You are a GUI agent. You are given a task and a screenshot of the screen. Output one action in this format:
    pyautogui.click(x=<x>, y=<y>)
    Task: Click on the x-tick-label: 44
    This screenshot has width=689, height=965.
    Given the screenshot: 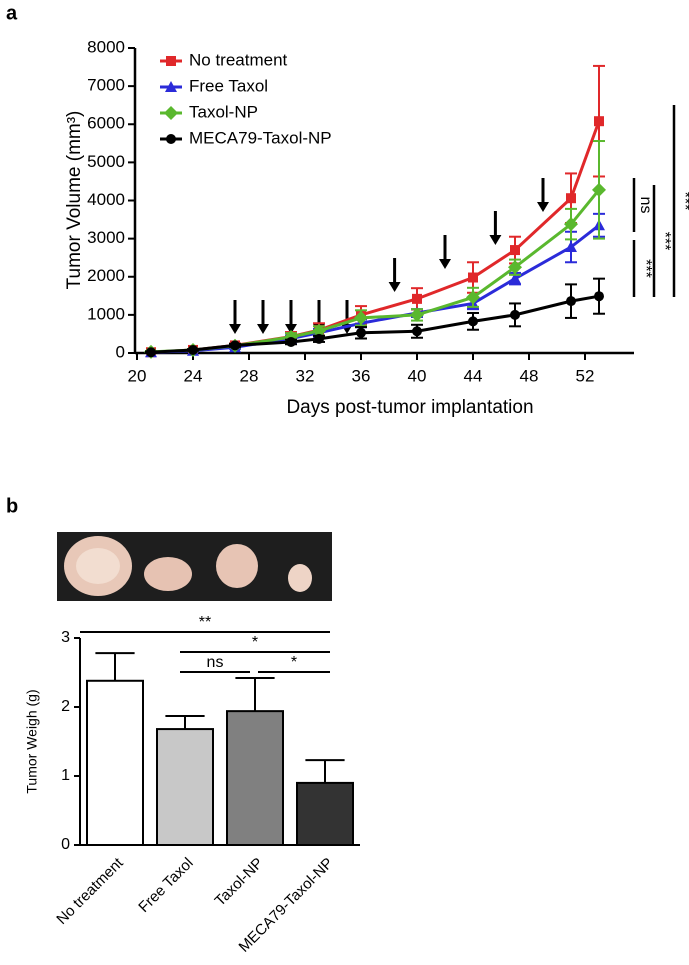 What is the action you would take?
    pyautogui.click(x=473, y=375)
    